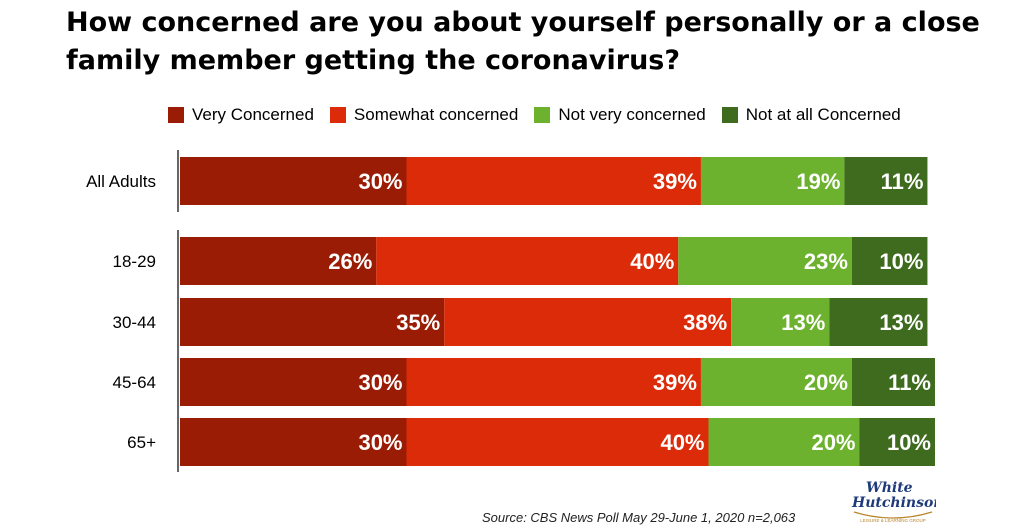 The height and width of the screenshot is (531, 1024). What do you see at coordinates (823, 114) in the screenshot?
I see `legend-label: Not at all Concerned` at bounding box center [823, 114].